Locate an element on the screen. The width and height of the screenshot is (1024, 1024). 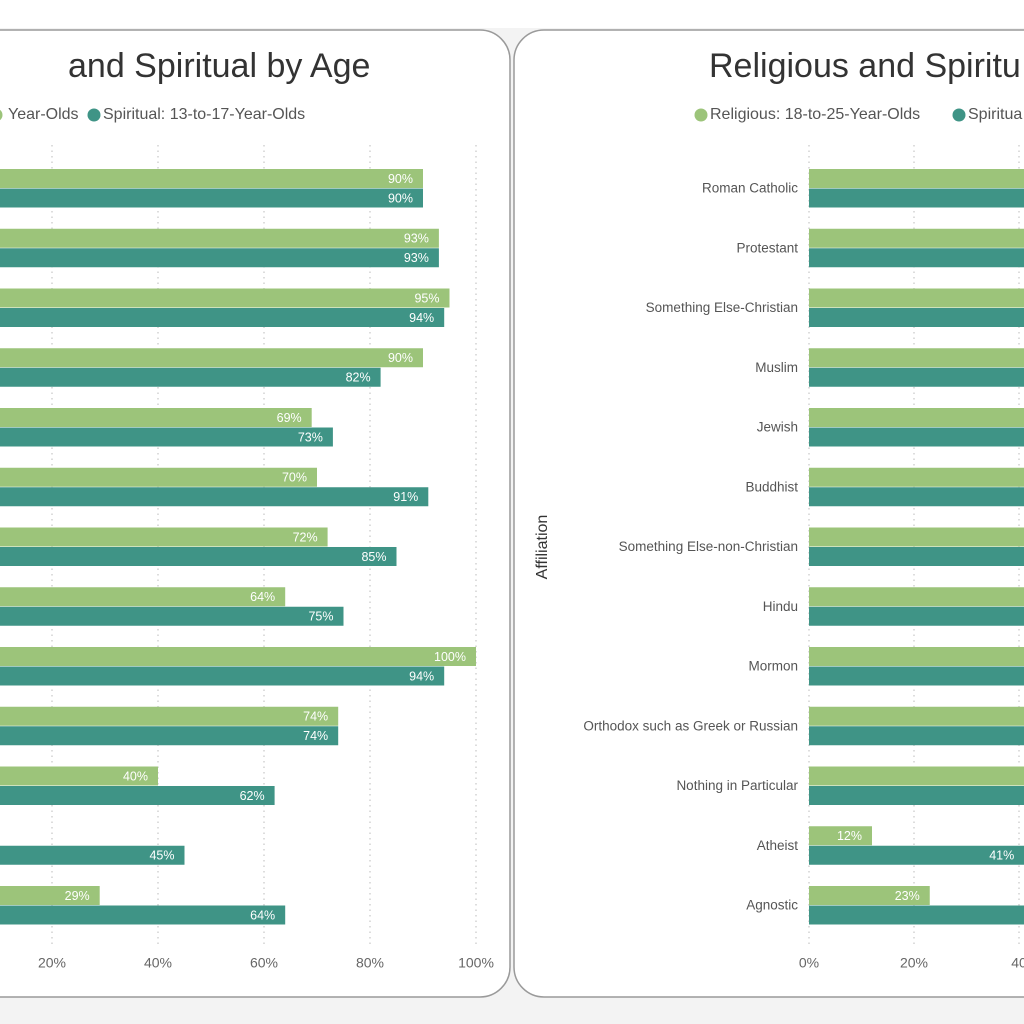
data-label: 100% is located at coordinates (450, 657).